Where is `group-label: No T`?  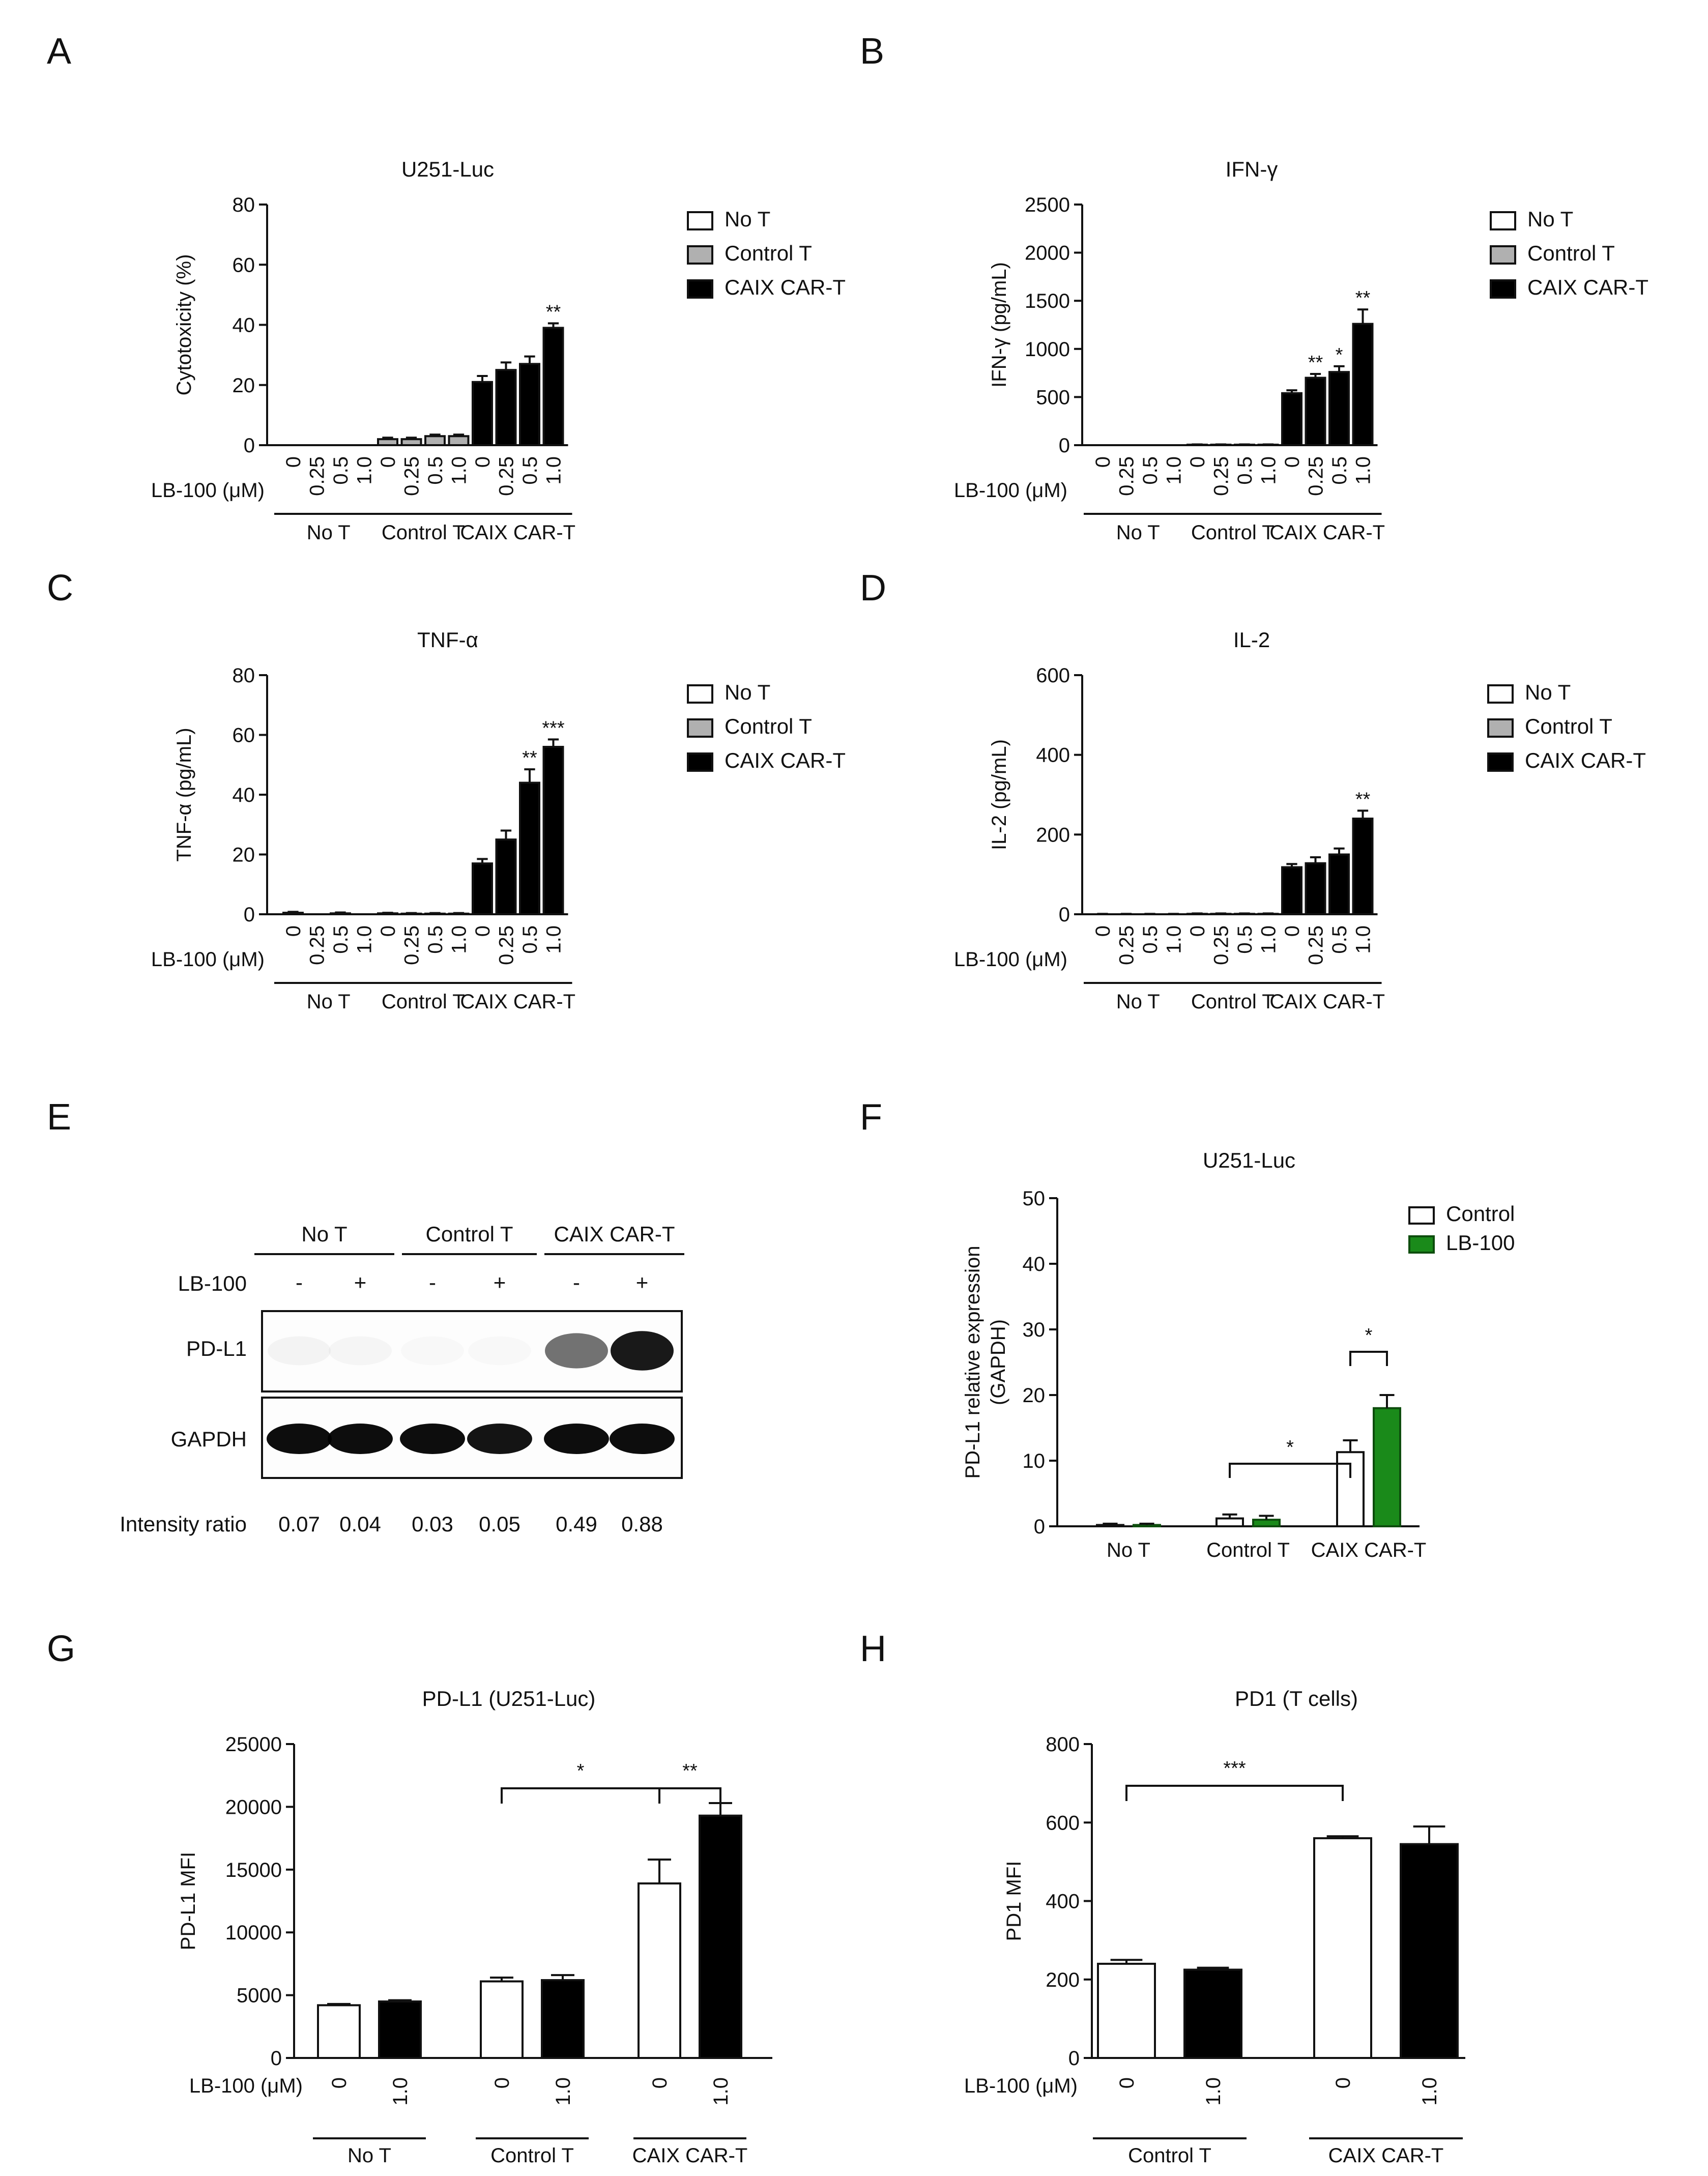
group-label: No T is located at coordinates (329, 1002).